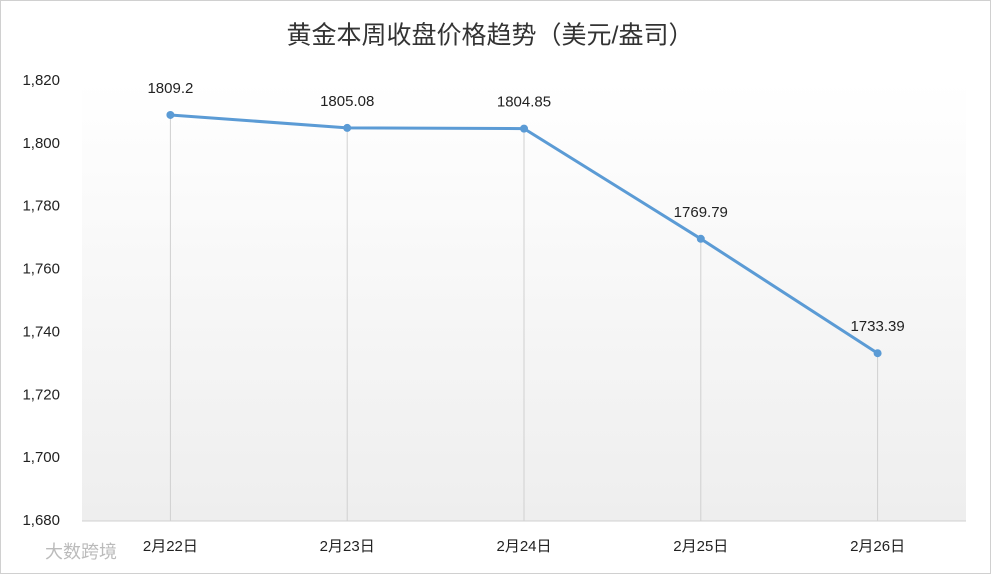 This screenshot has height=574, width=991. I want to click on y-tick-label: 1,740, so click(41, 331).